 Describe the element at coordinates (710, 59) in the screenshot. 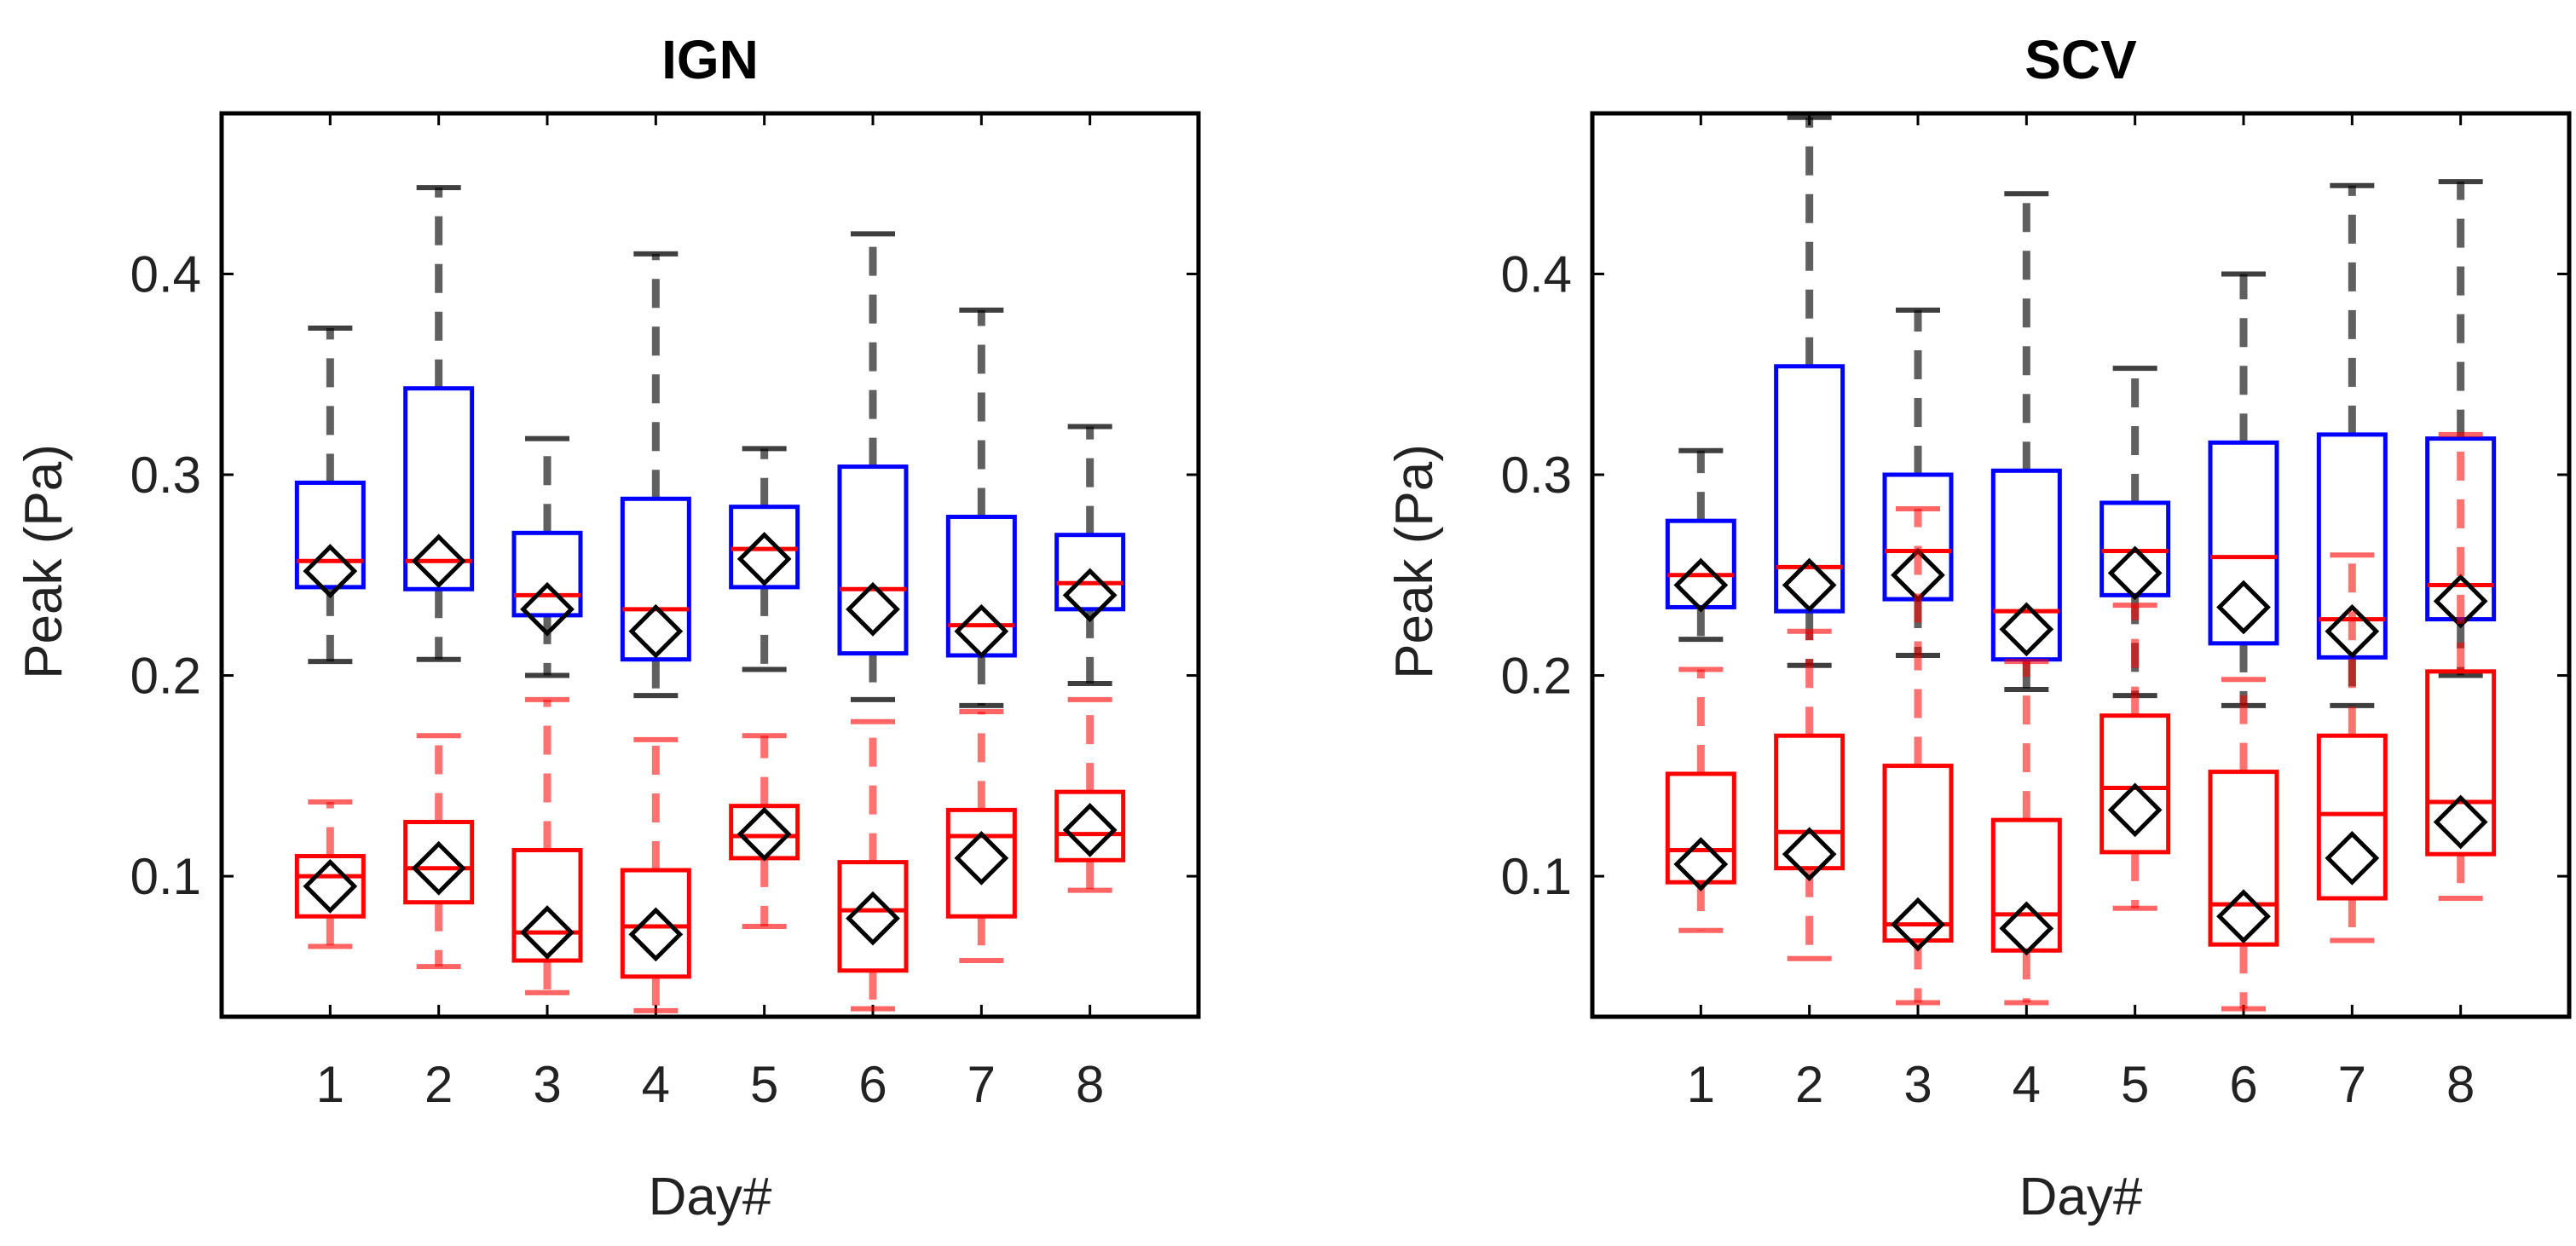

I see `panel-title: IGN` at that location.